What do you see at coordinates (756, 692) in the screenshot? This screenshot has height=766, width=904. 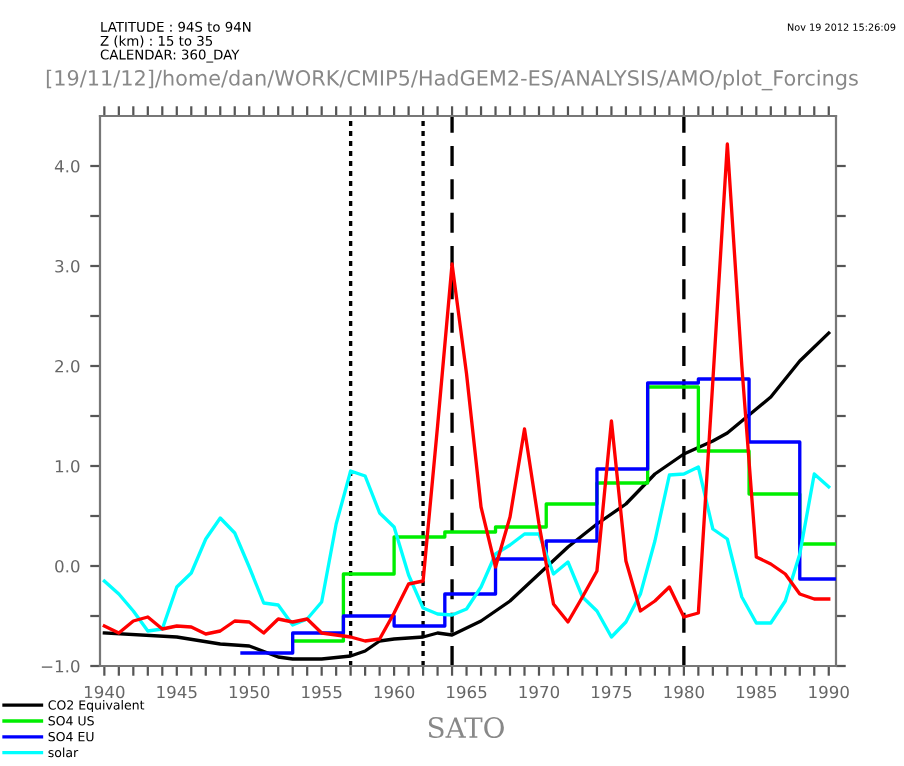 I see `x-tick-label: 1985` at bounding box center [756, 692].